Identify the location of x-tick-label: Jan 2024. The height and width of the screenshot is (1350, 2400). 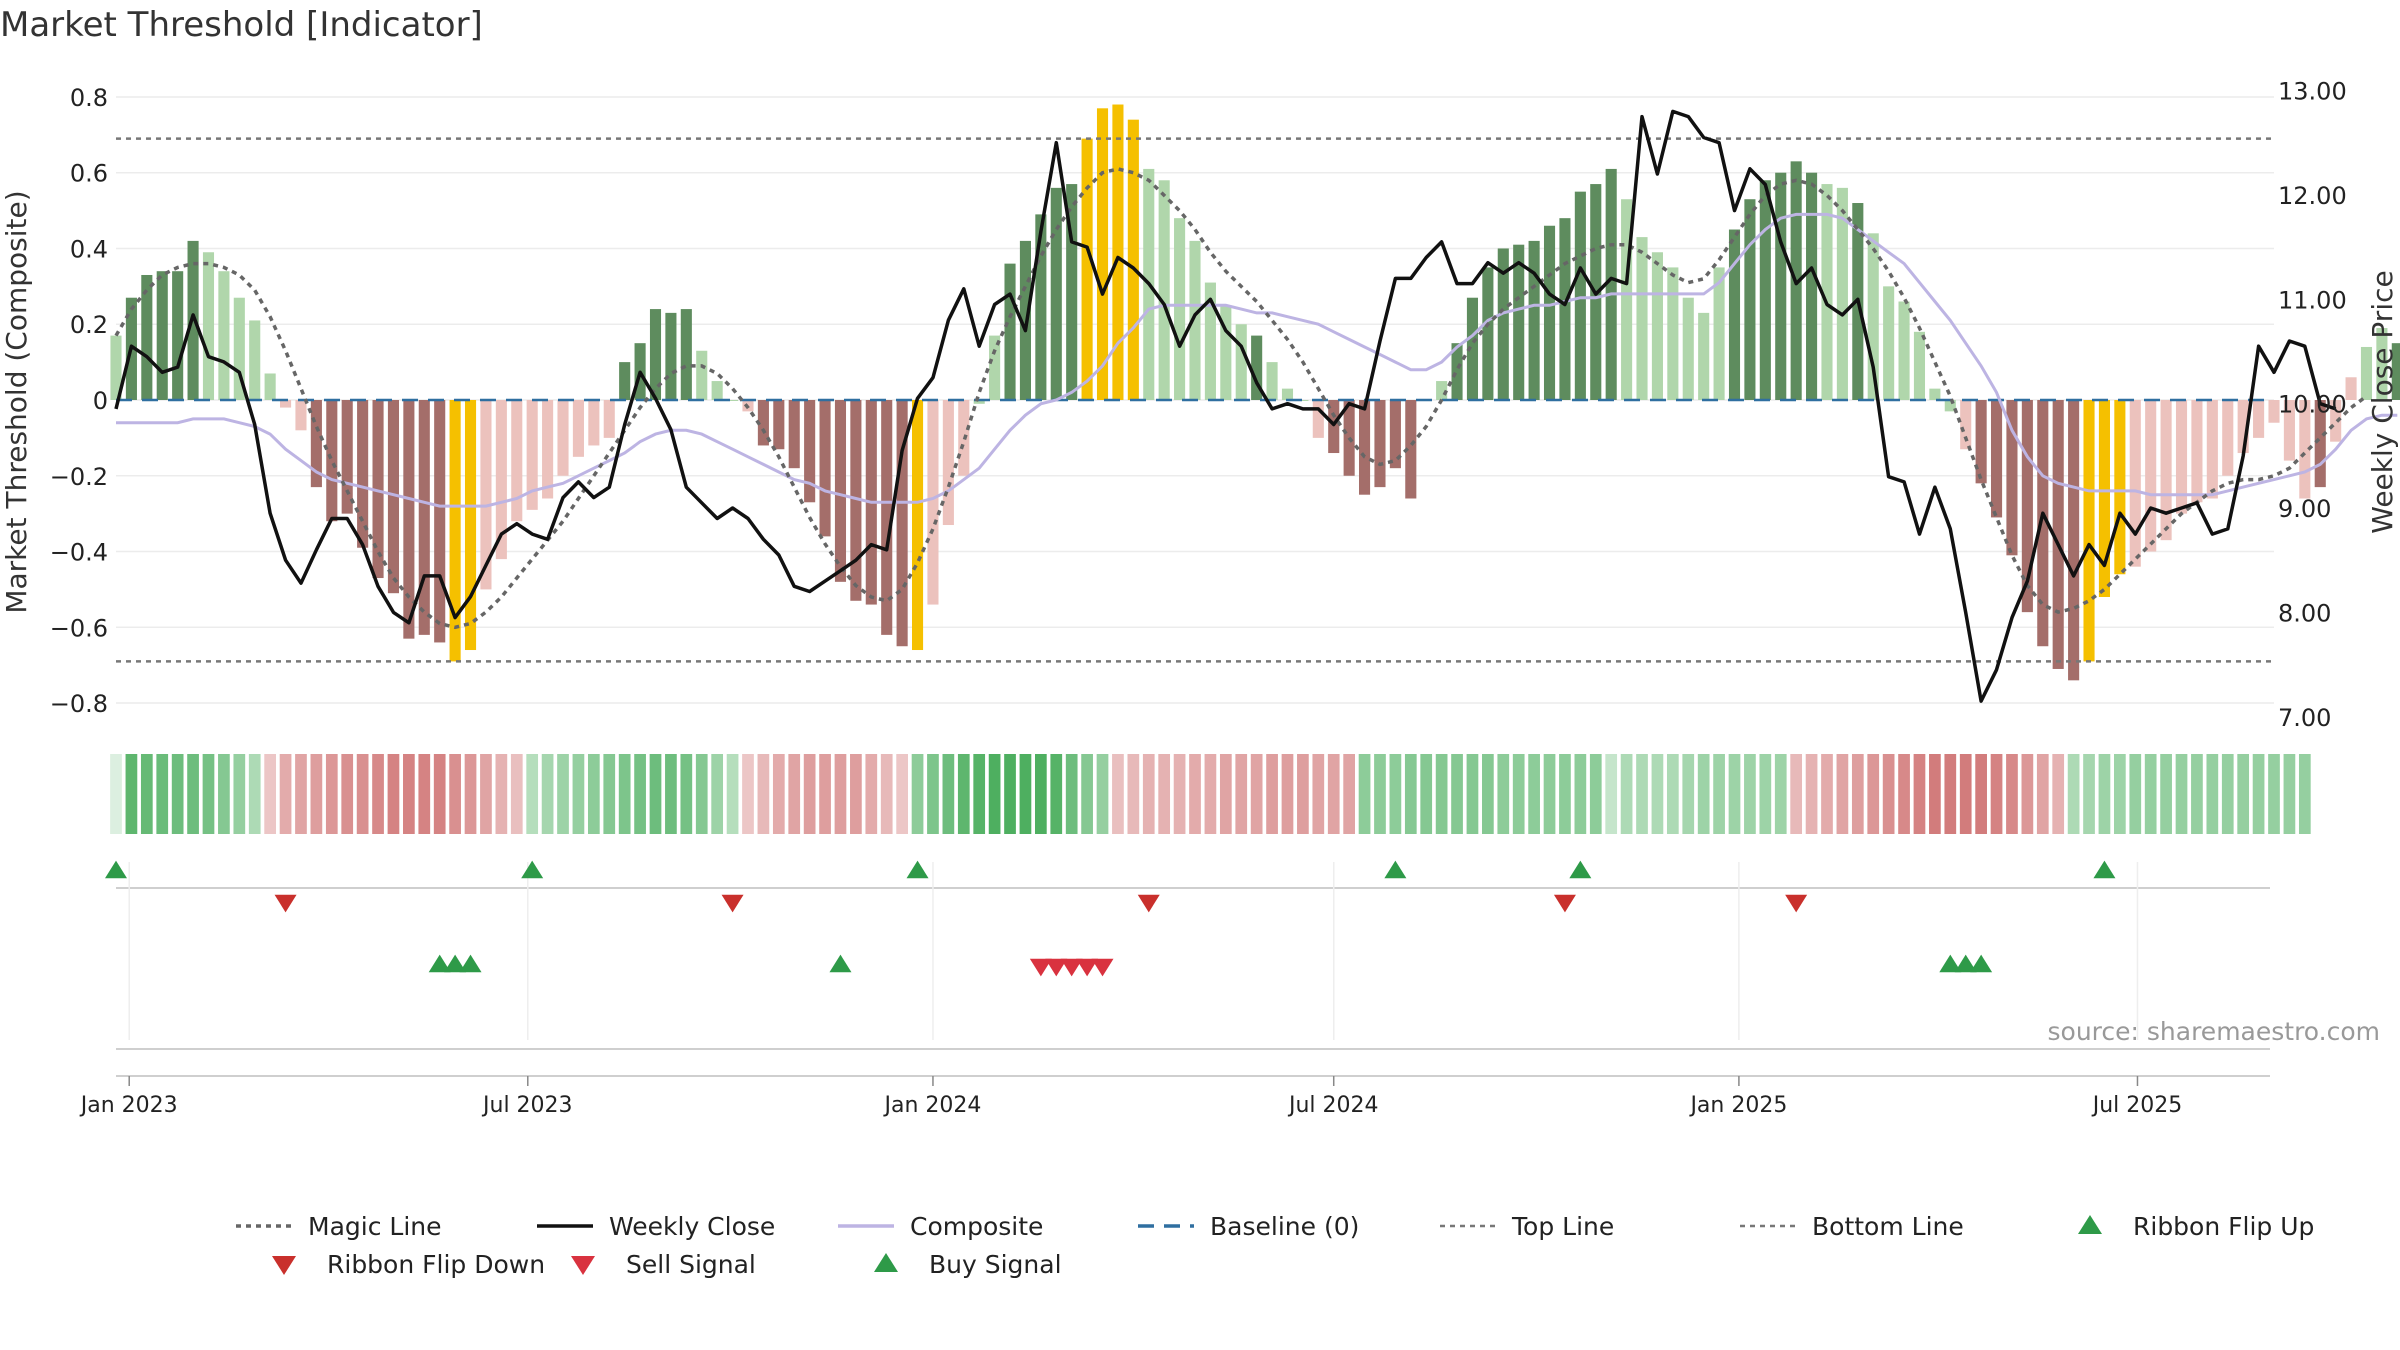
(932, 1105).